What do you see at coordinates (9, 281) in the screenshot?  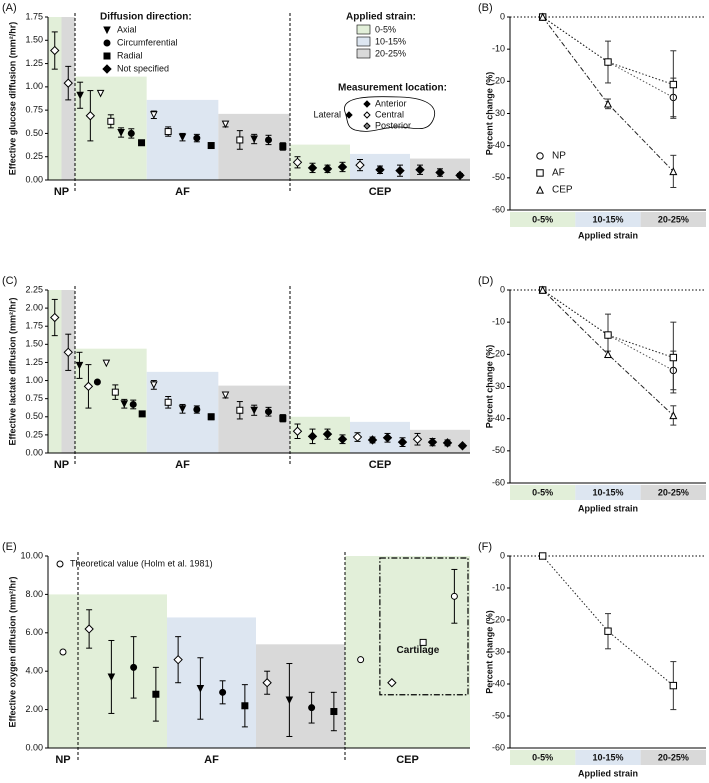 I see `panel-label: (C)` at bounding box center [9, 281].